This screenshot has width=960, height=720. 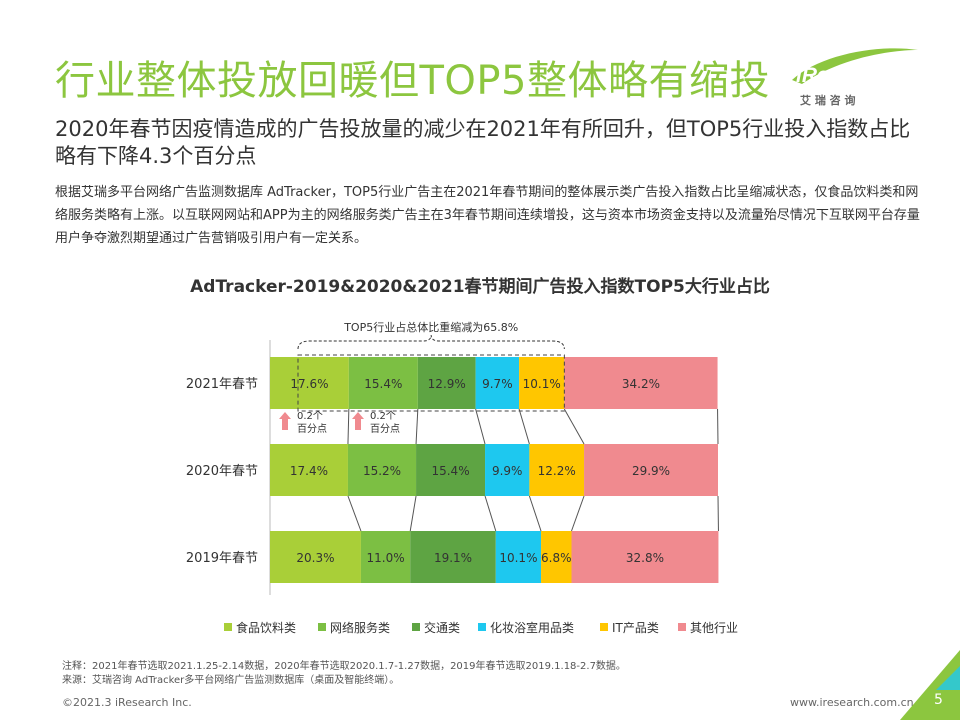 I want to click on data-label: 12.9%, so click(x=447, y=384).